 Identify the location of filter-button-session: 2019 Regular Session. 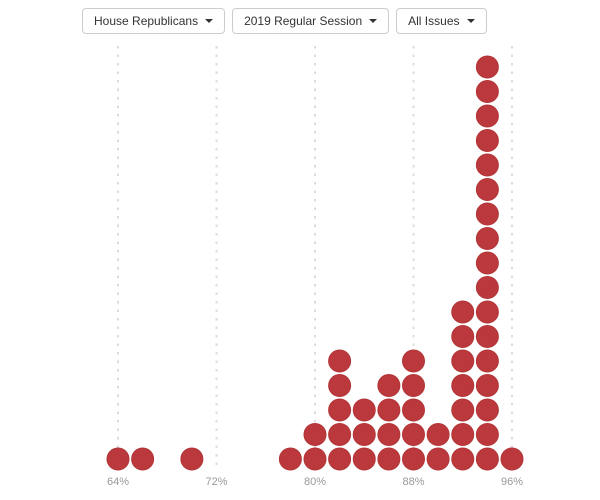
(311, 21).